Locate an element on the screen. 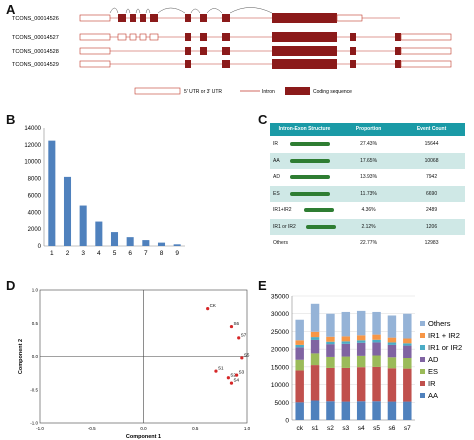 Image resolution: width=474 pixels, height=440 pixels. y-tick-label: -1.0 is located at coordinates (34, 423).